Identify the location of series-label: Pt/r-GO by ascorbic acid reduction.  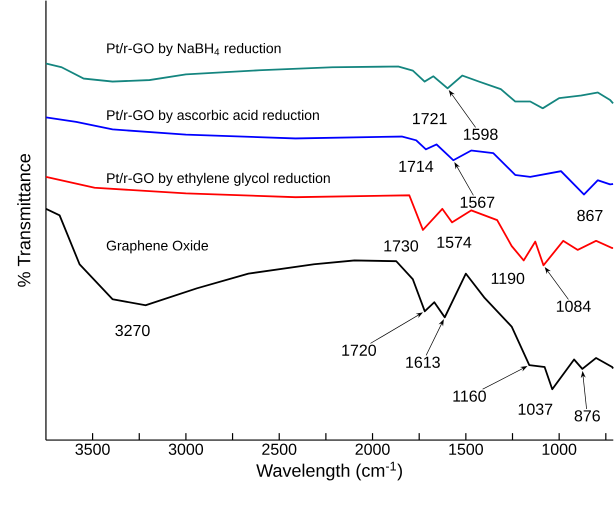
(213, 116).